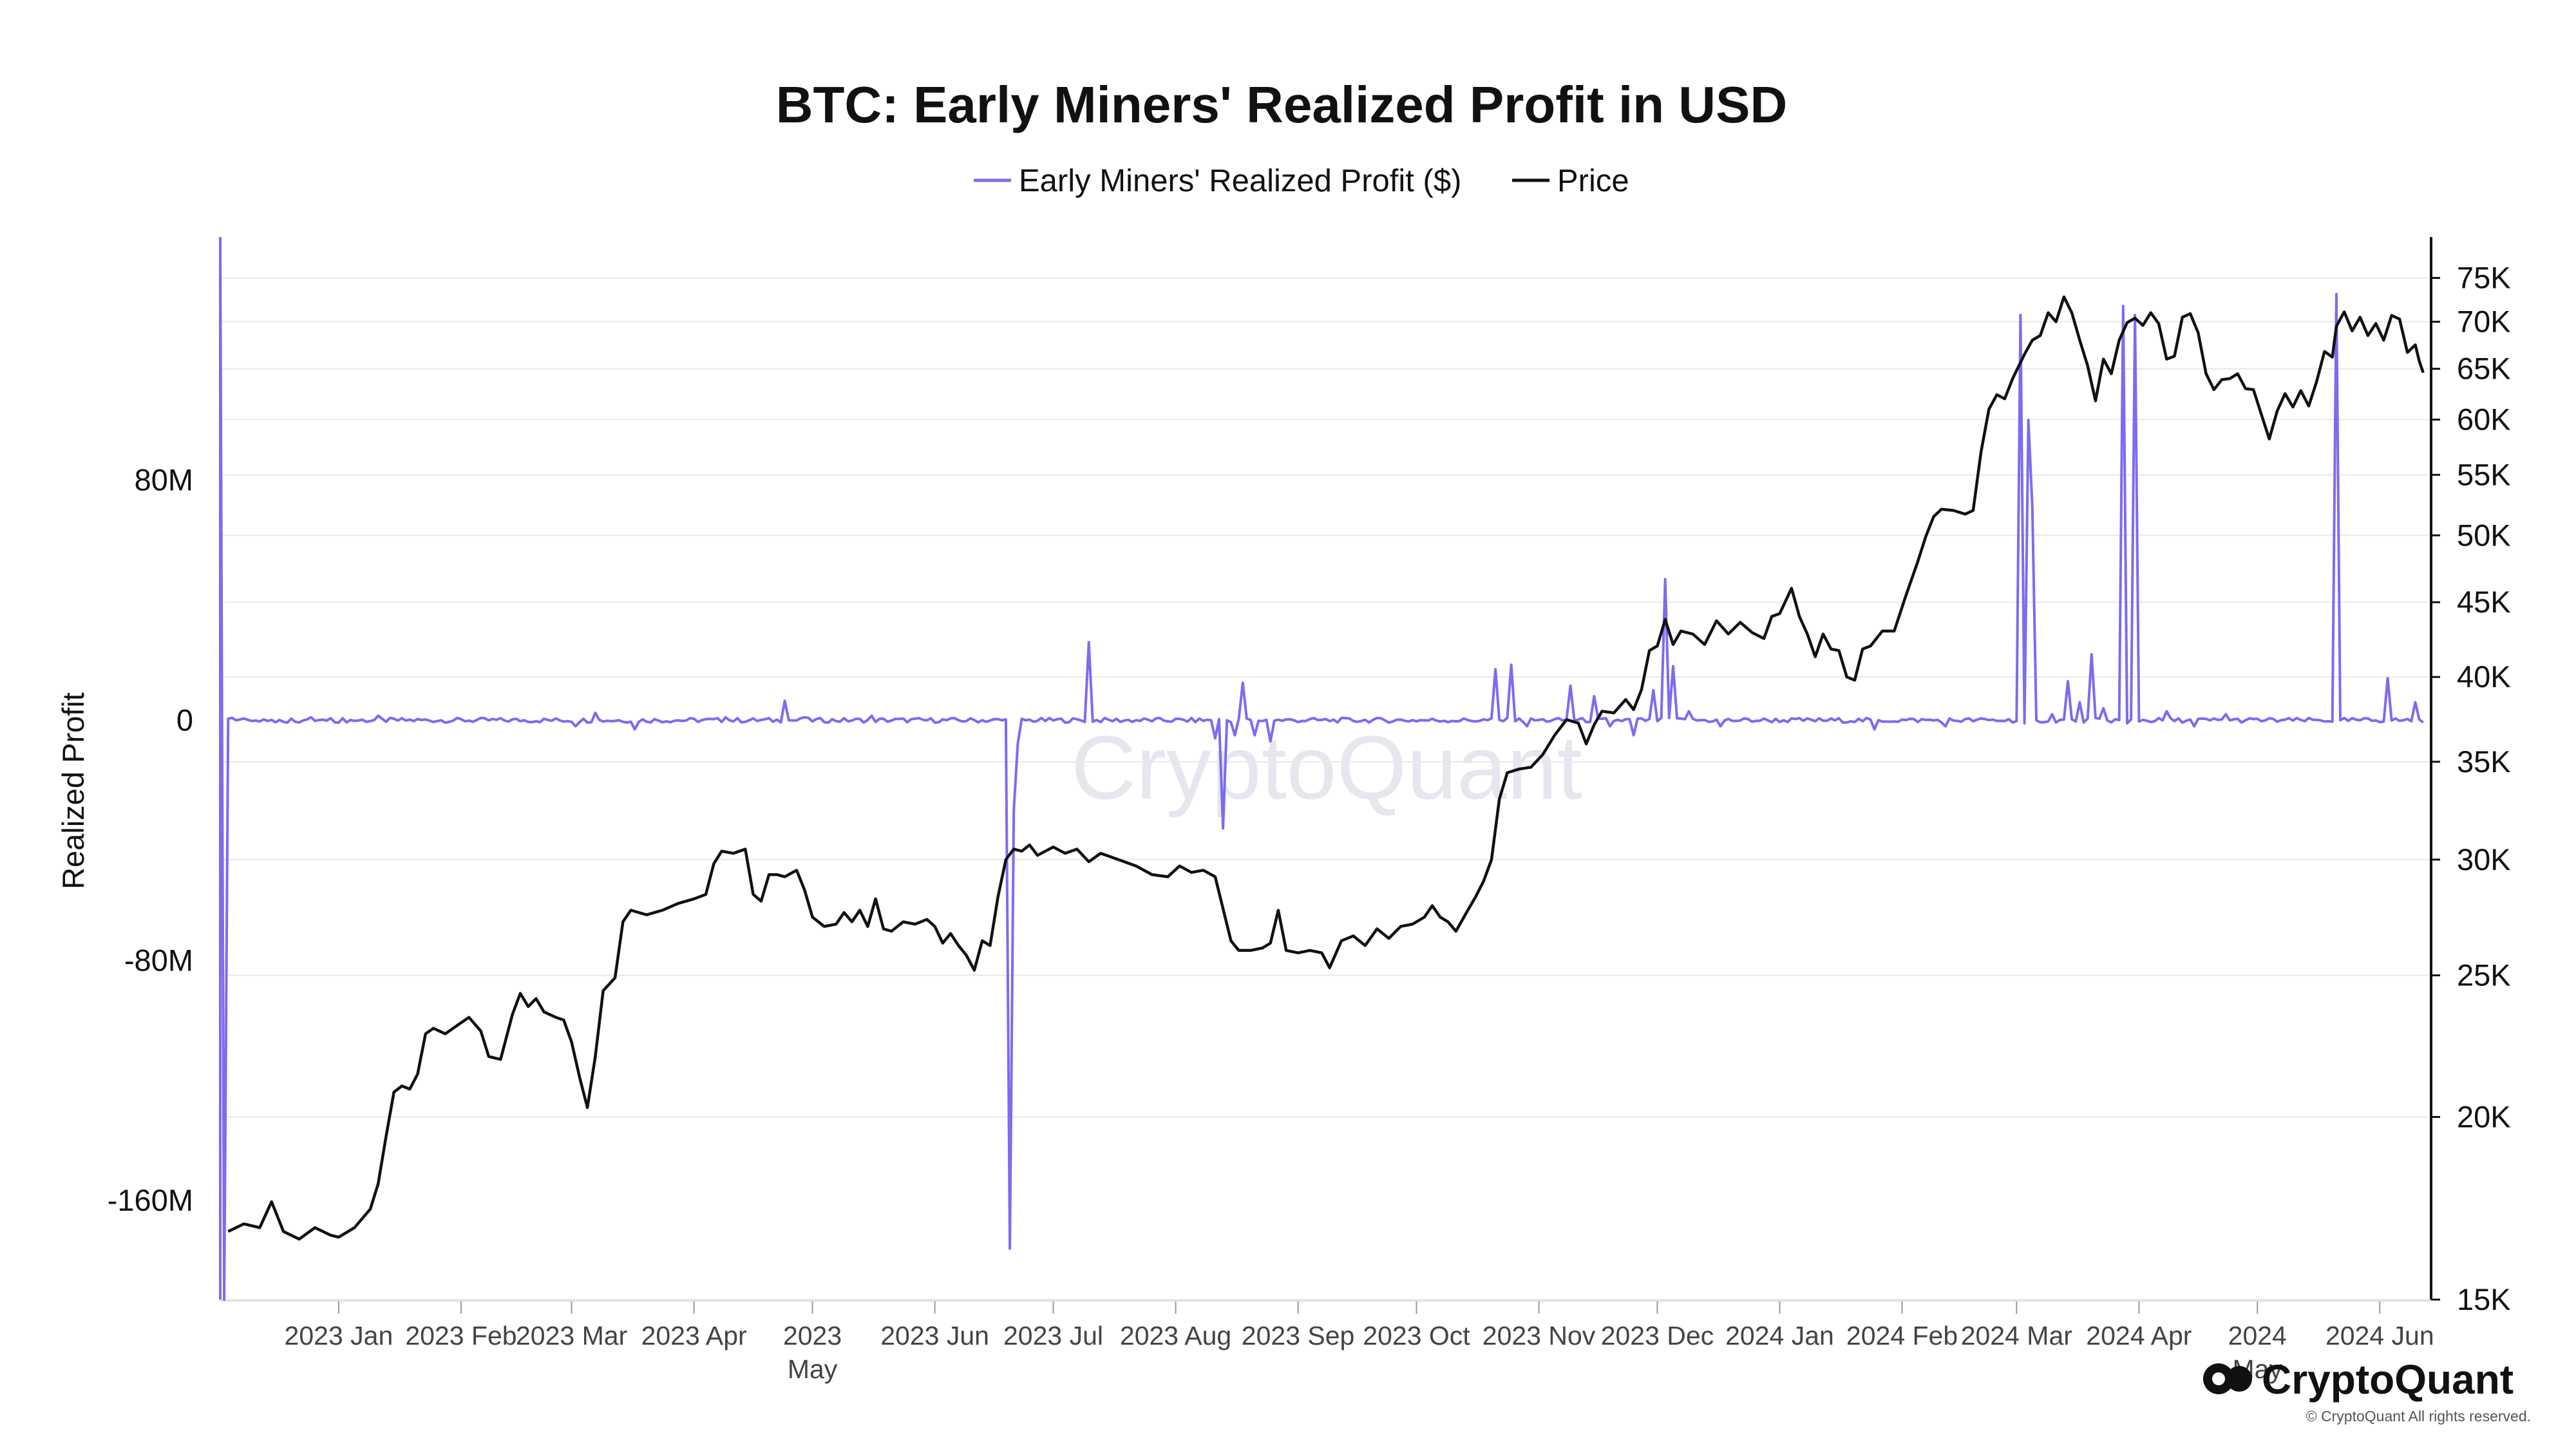  Describe the element at coordinates (2471, 788) in the screenshot. I see `right-axis: 75K 70K 65K 60K 55K 50K 45K 40K 35K 30K 25K 20K 15K` at that location.